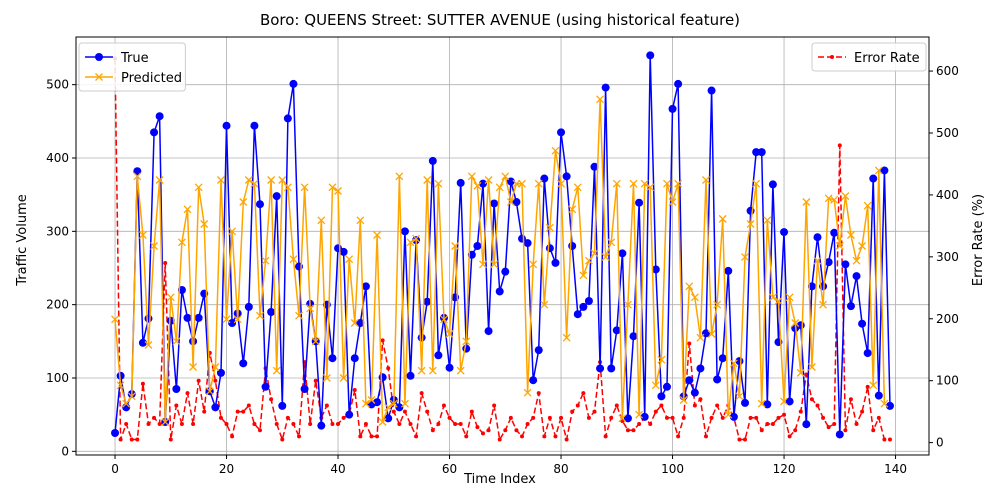  I want to click on legend-label: True, so click(134, 58).